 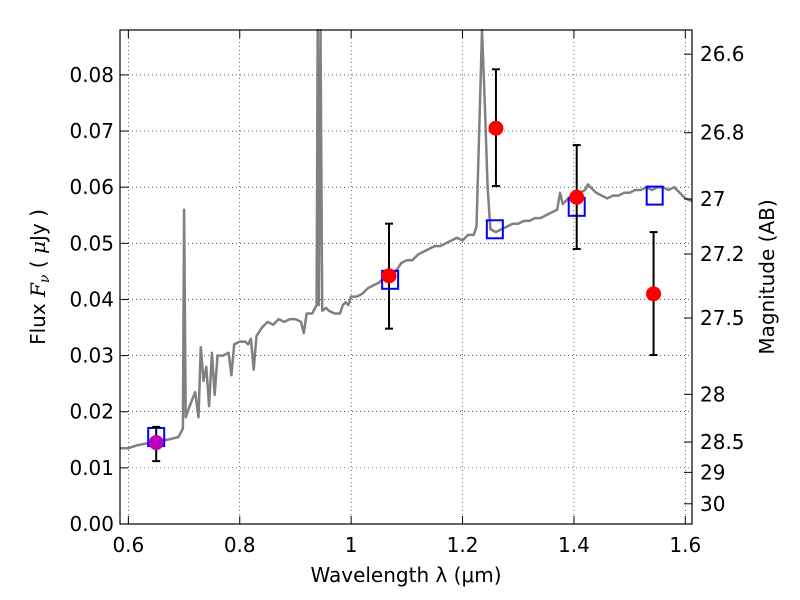 What do you see at coordinates (712, 199) in the screenshot?
I see `right-tick-label: 27` at bounding box center [712, 199].